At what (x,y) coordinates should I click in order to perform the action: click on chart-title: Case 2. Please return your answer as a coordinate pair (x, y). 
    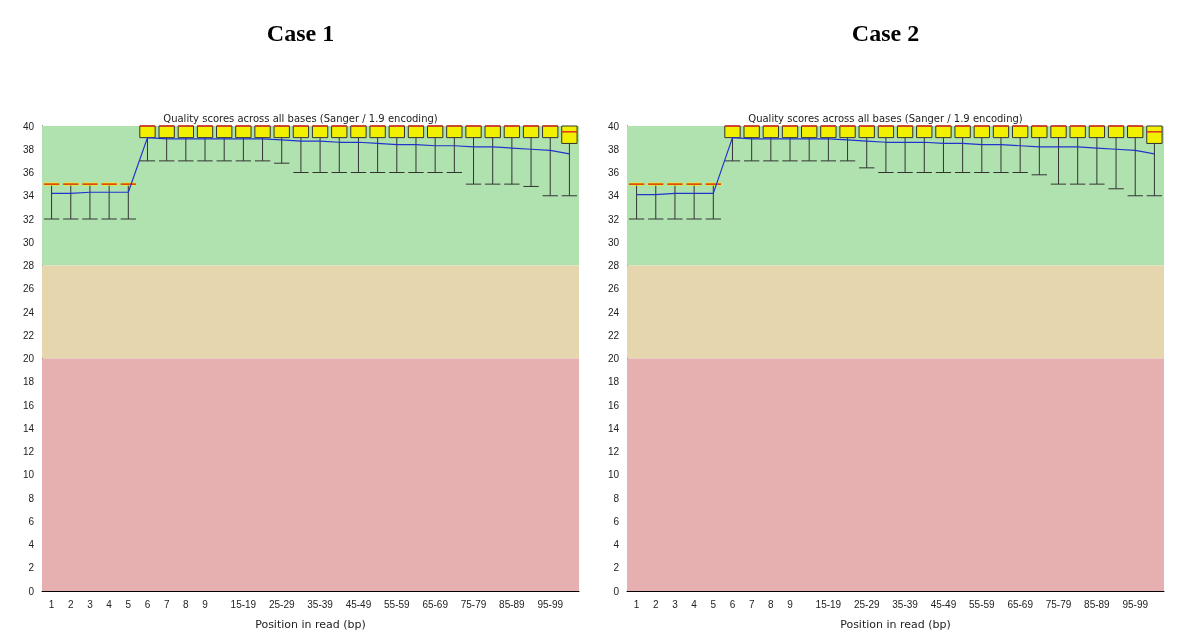
    Looking at the image, I should click on (885, 33).